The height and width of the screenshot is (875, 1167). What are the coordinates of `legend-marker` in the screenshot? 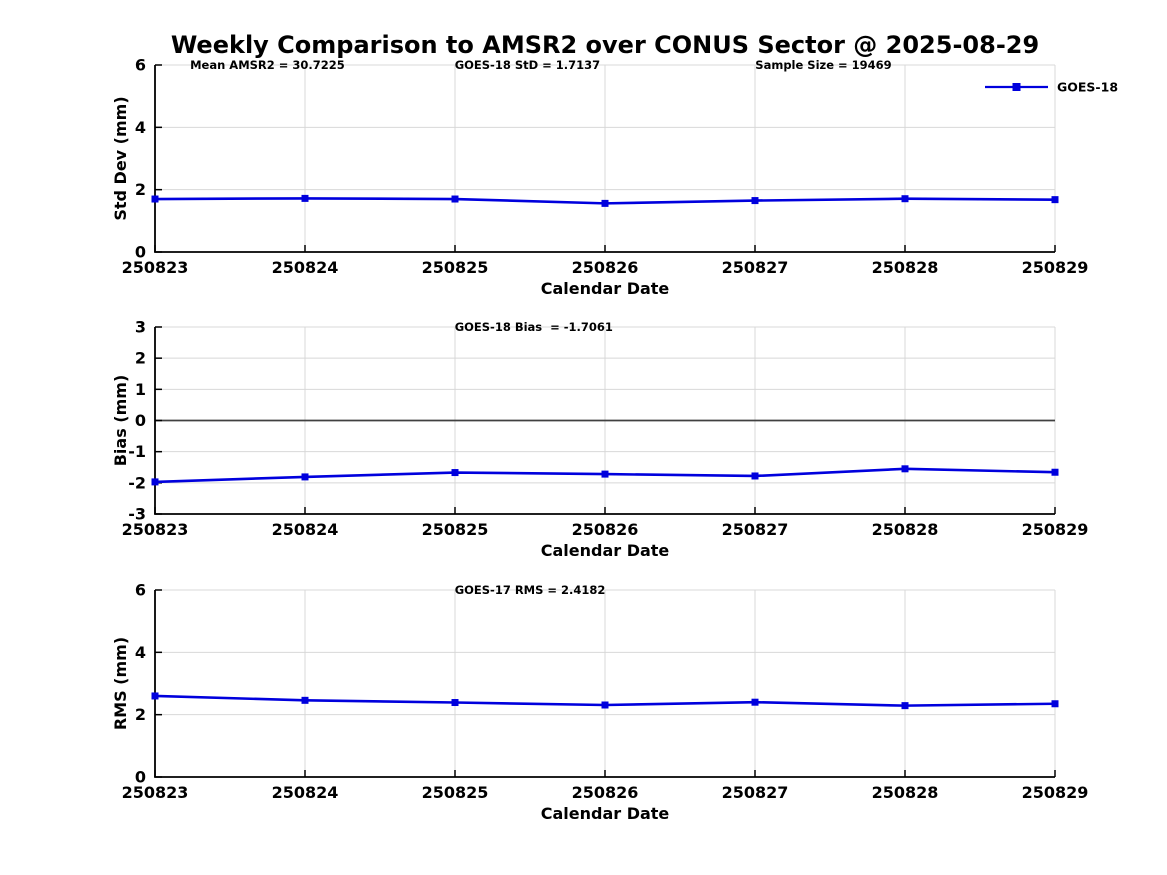 It's located at (1016, 87).